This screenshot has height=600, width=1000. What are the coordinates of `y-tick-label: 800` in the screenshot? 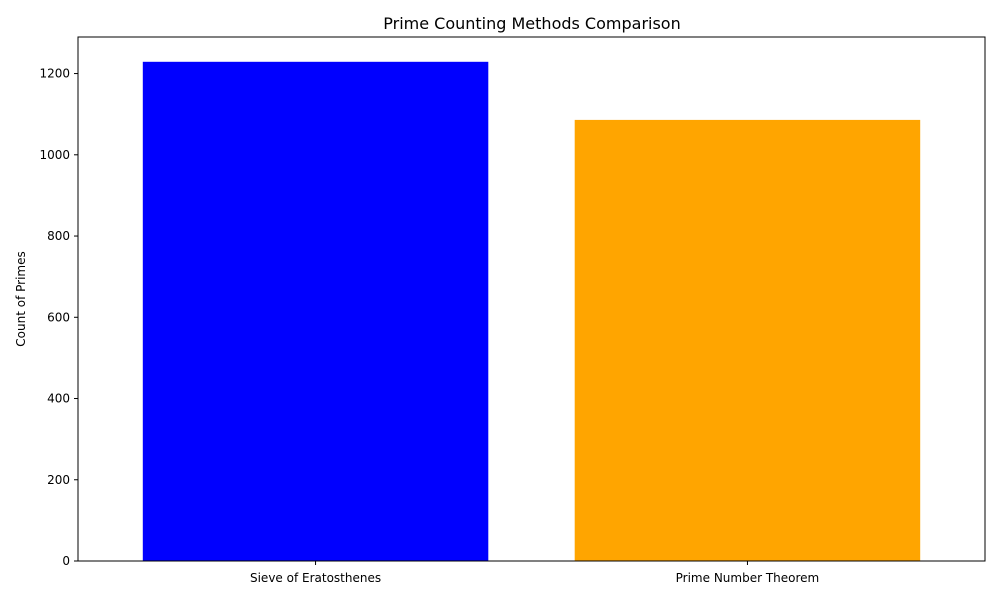 It's located at (58, 236).